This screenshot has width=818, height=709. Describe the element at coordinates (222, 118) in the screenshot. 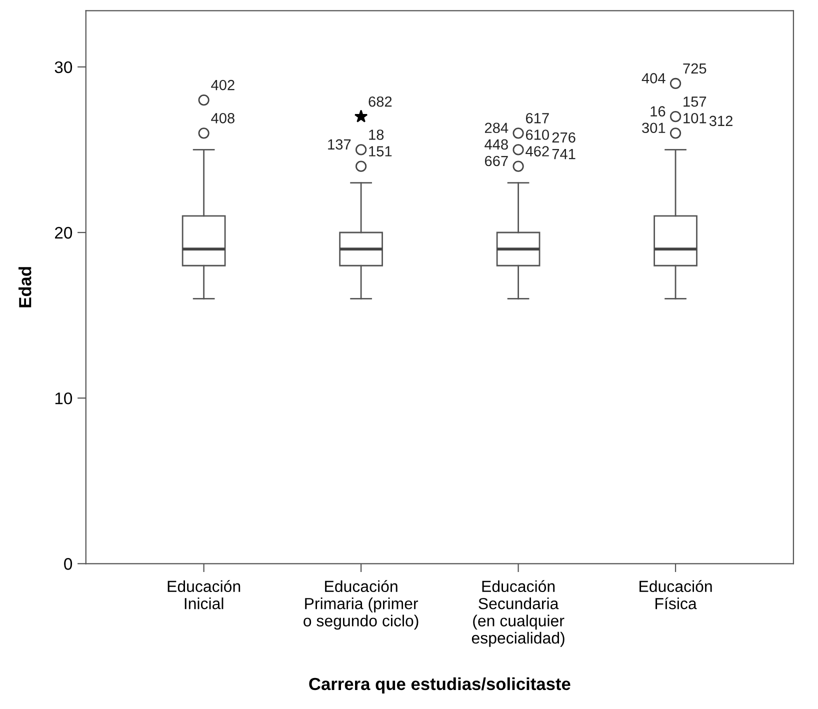

I see `annotation: 408` at that location.